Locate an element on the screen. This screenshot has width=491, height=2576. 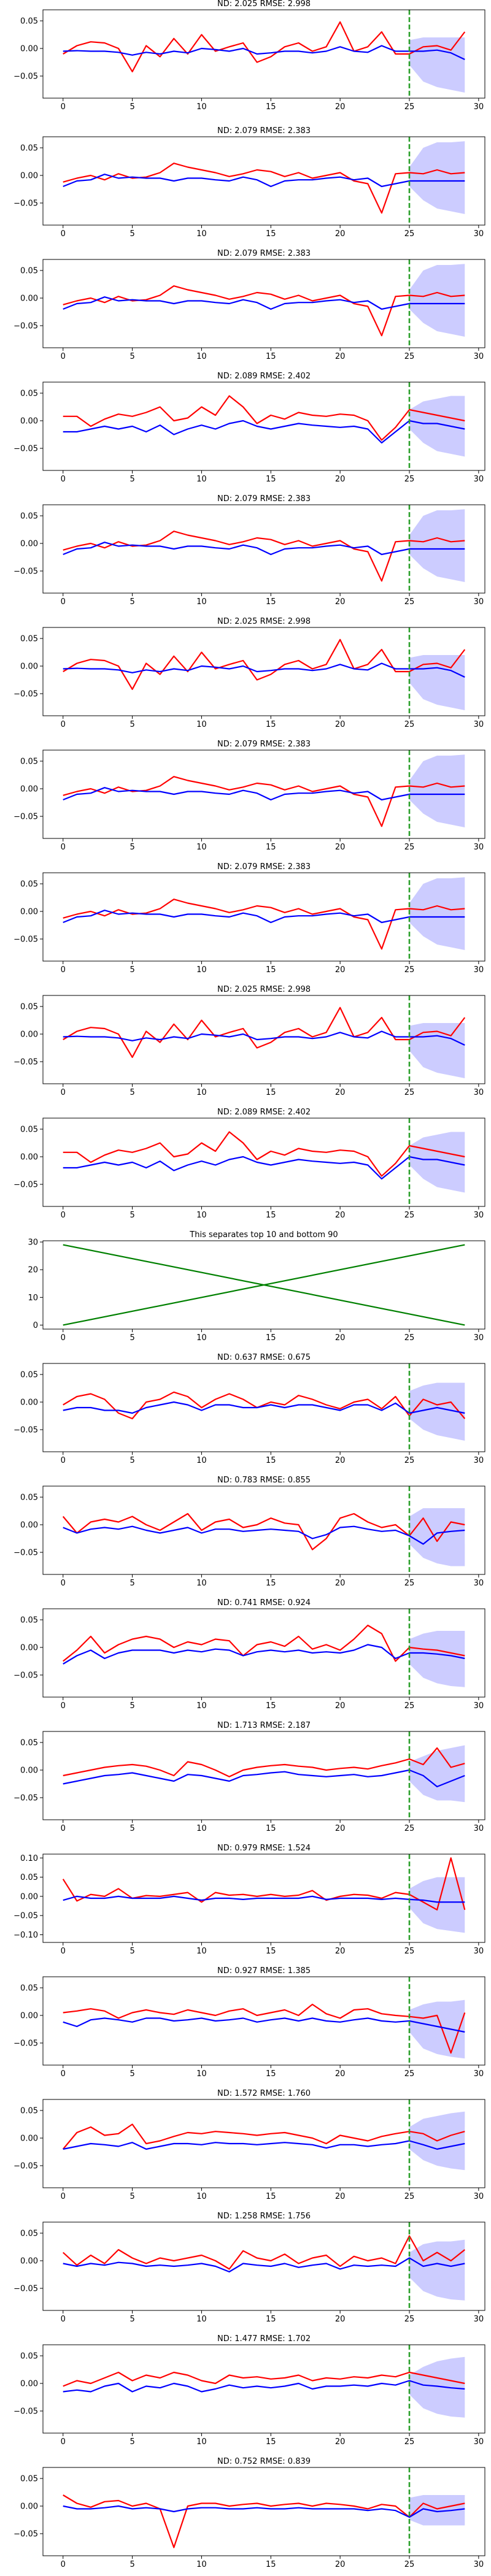
subplot-title: ND: 1.258 RMSE: 1.756 is located at coordinates (264, 2216).